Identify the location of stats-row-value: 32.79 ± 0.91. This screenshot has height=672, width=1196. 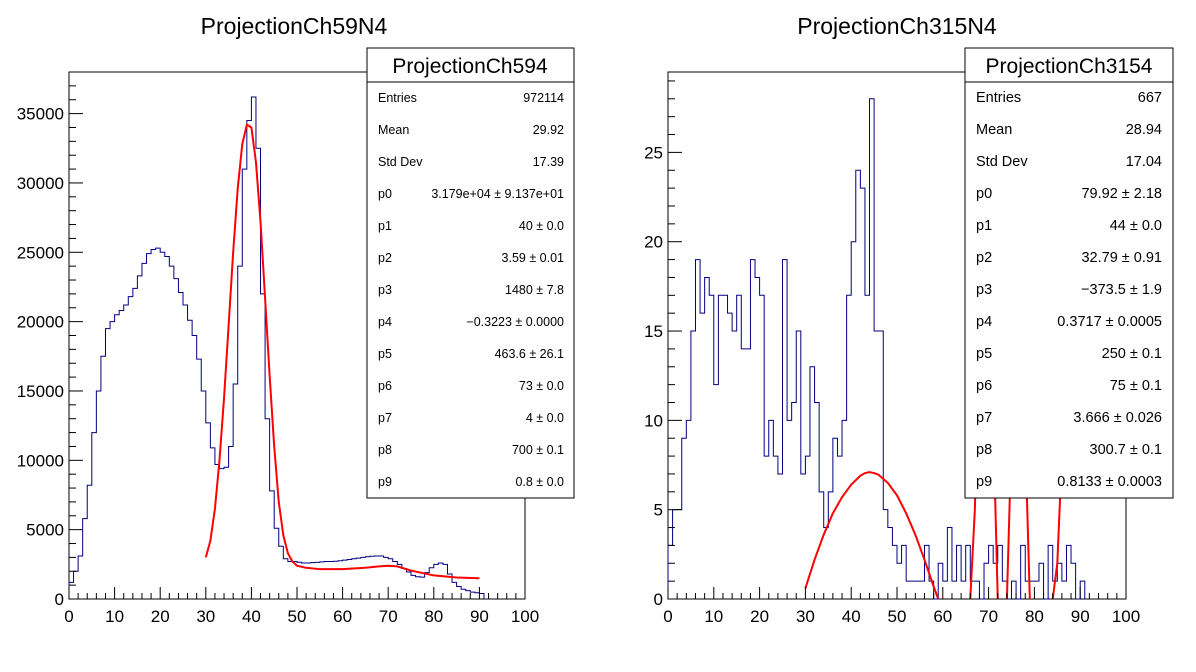
(1121, 258).